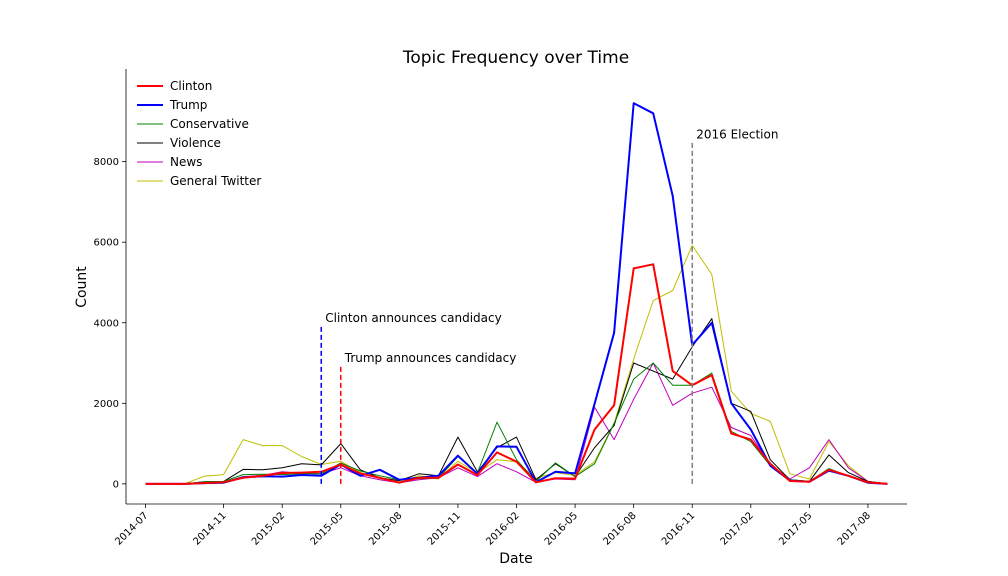 The width and height of the screenshot is (1008, 576). What do you see at coordinates (327, 528) in the screenshot?
I see `x-tick-label: 2015-05` at bounding box center [327, 528].